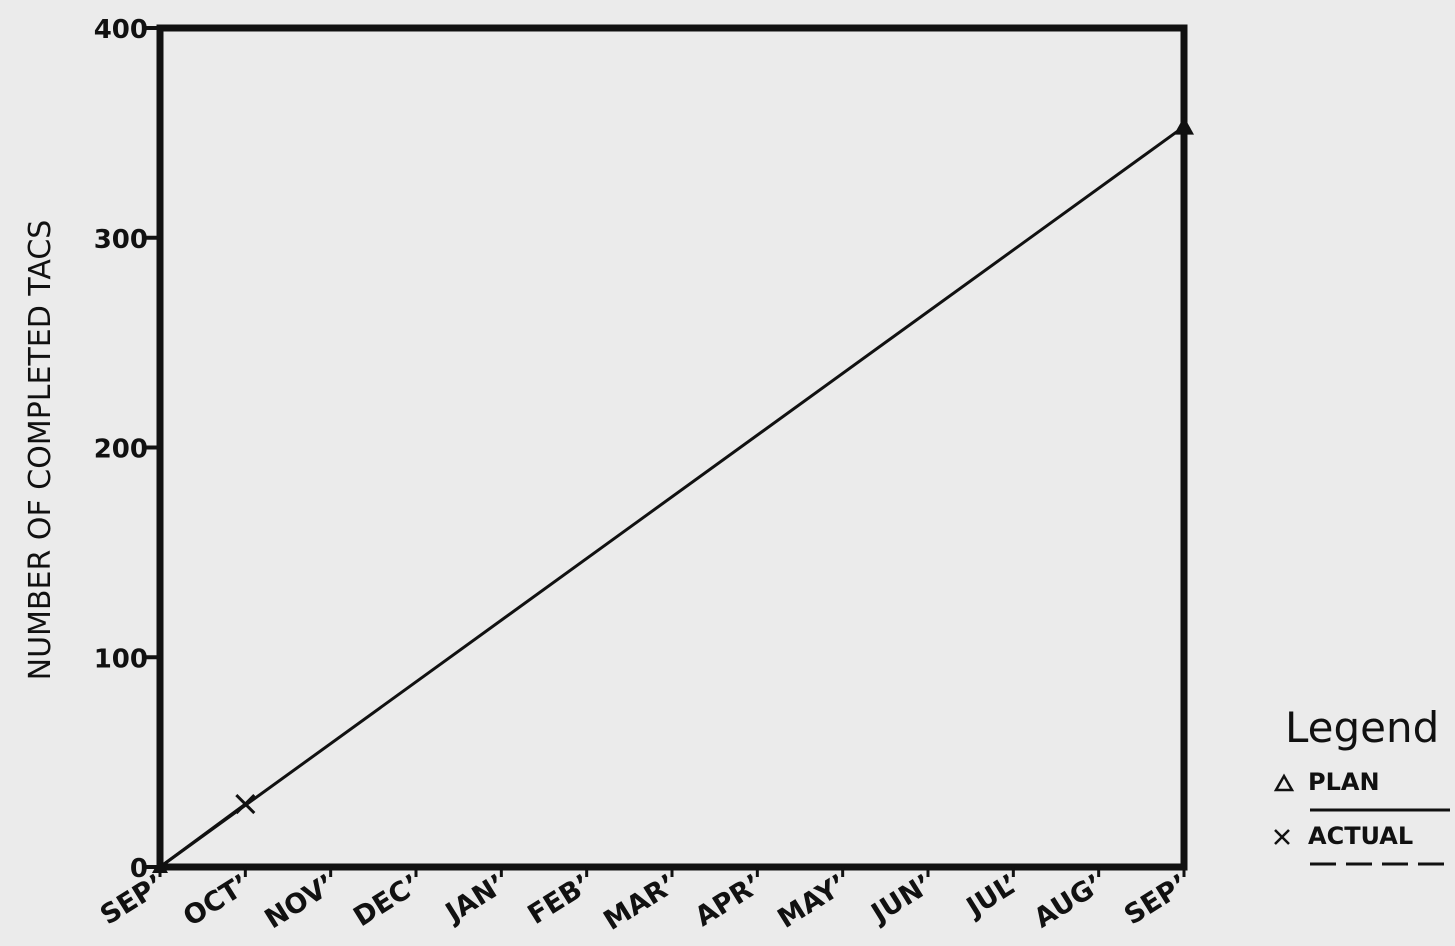 Image resolution: width=1455 pixels, height=946 pixels. What do you see at coordinates (1360, 836) in the screenshot?
I see `legend-label-actual: ACTUAL` at bounding box center [1360, 836].